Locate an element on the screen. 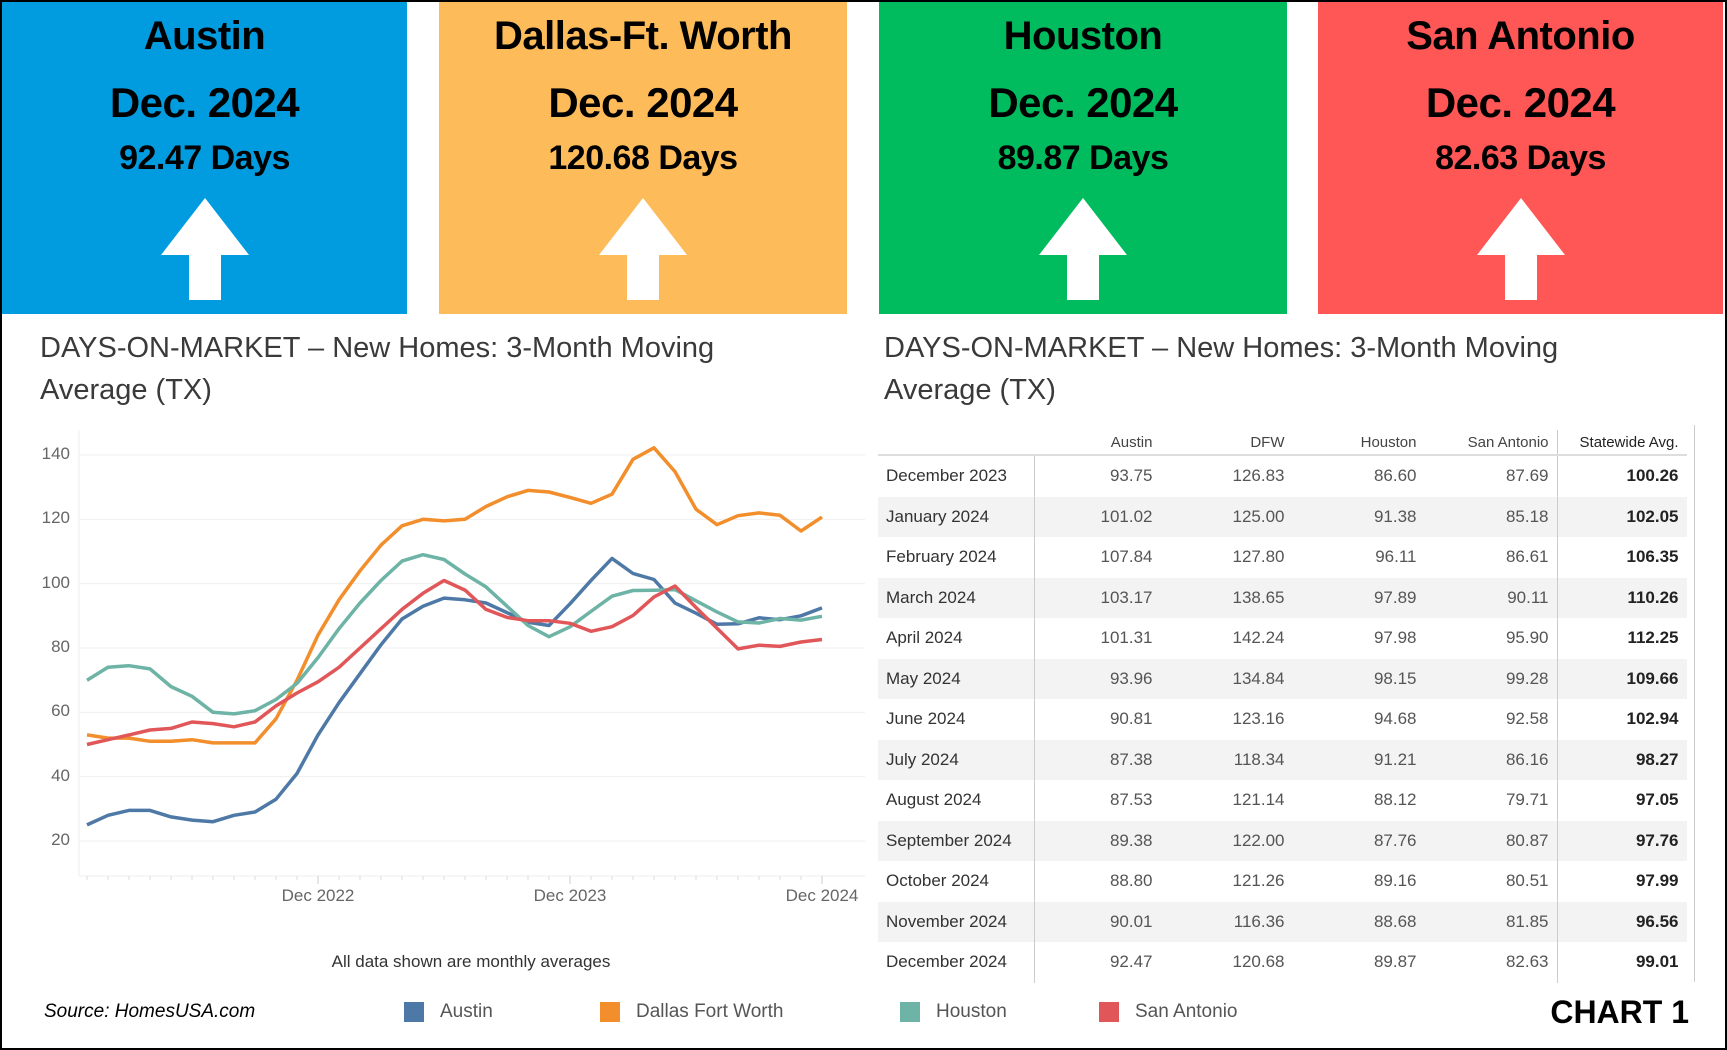  table-cell: 97.05 is located at coordinates (1621, 800).